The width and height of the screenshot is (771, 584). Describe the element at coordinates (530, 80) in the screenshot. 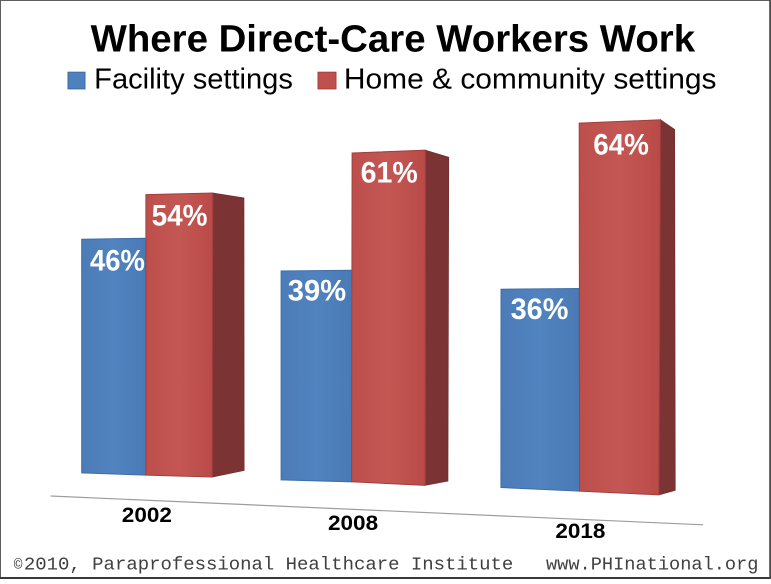

I see `svg-text: Home & community settings` at that location.